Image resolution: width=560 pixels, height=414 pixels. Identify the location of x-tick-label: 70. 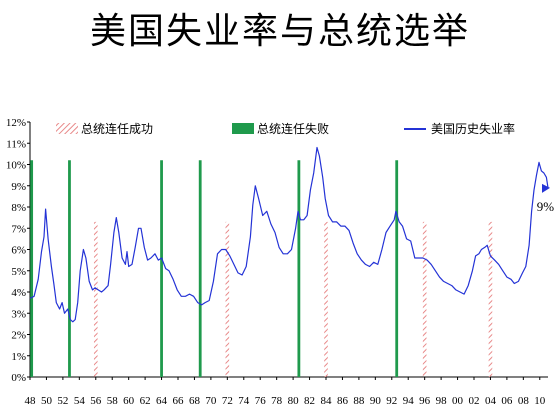
(211, 401).